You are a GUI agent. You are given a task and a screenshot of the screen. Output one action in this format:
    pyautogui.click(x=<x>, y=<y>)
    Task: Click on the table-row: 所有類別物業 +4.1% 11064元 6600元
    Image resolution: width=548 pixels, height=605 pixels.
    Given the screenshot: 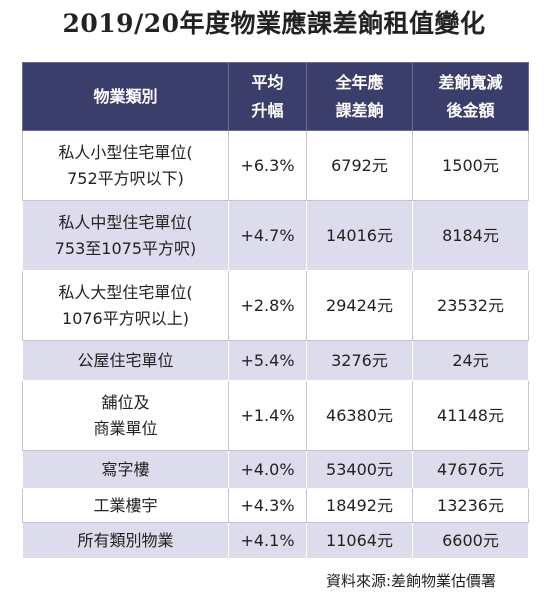 What is the action you would take?
    pyautogui.click(x=275, y=540)
    